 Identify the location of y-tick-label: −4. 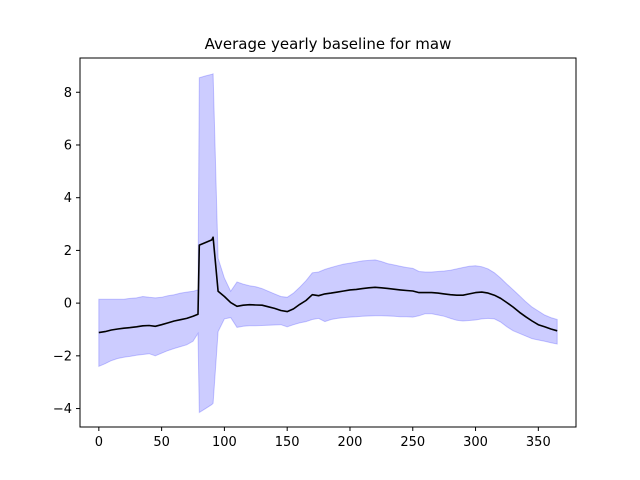
(62, 409).